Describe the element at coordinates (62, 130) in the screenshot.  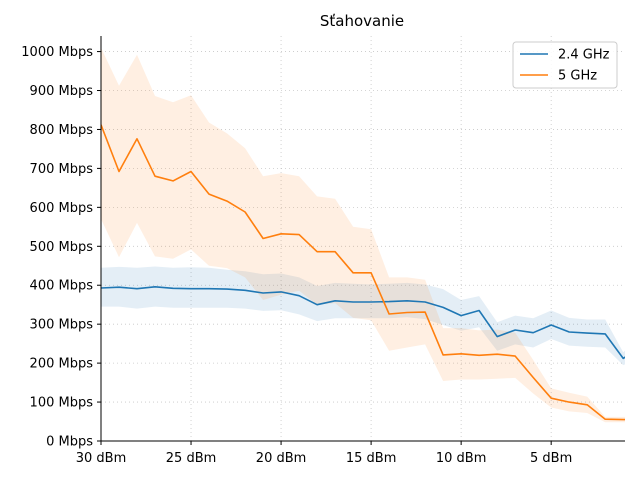
I see `y-tick-label: 800 Mbps` at that location.